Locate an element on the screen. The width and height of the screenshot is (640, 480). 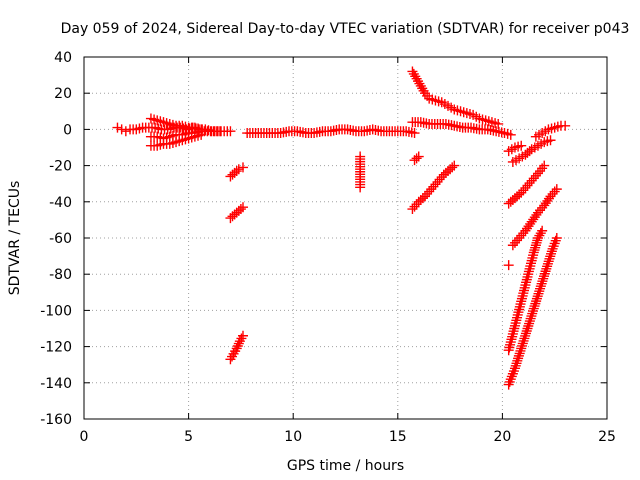
y-tick-label: -120 is located at coordinates (56, 348).